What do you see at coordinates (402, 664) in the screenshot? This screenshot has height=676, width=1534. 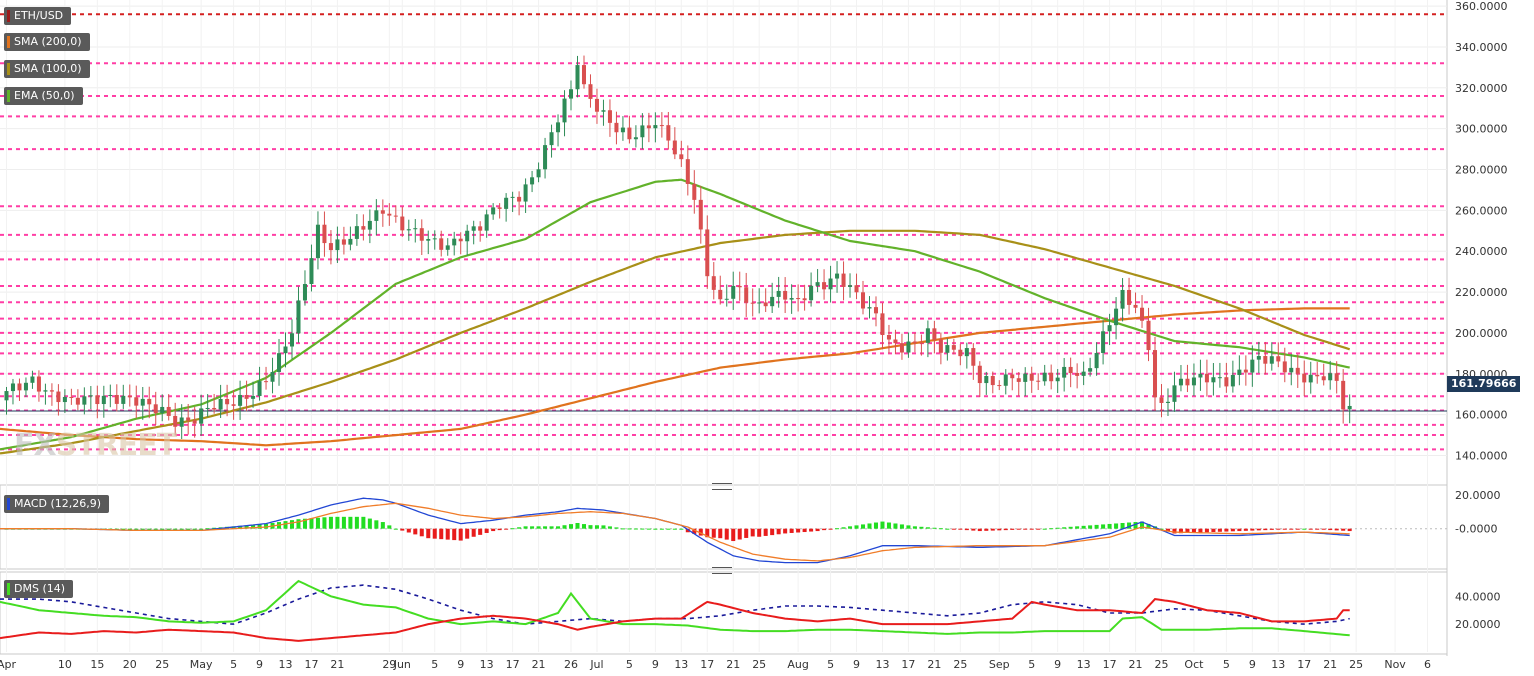 I see `date-tick-label: Jun` at bounding box center [402, 664].